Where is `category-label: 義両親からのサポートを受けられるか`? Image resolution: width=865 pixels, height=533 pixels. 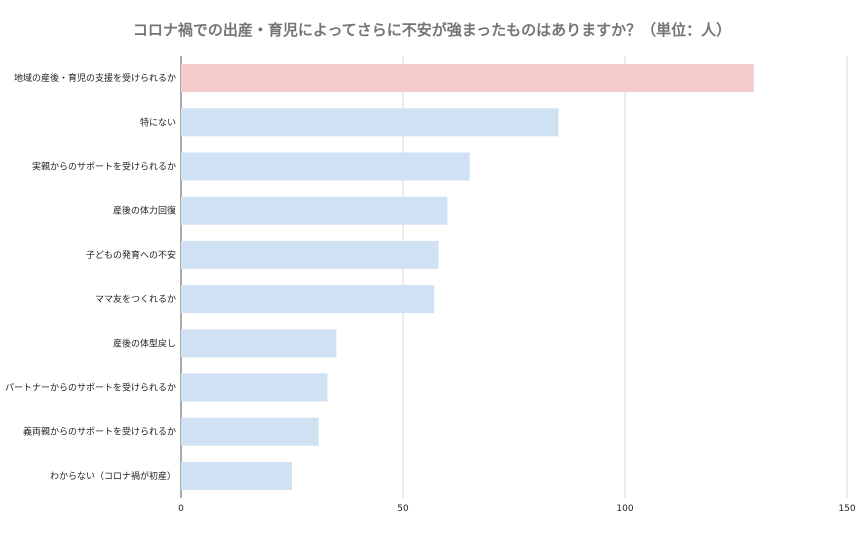
category-label: 義両親からのサポートを受けられるか is located at coordinates (99, 432).